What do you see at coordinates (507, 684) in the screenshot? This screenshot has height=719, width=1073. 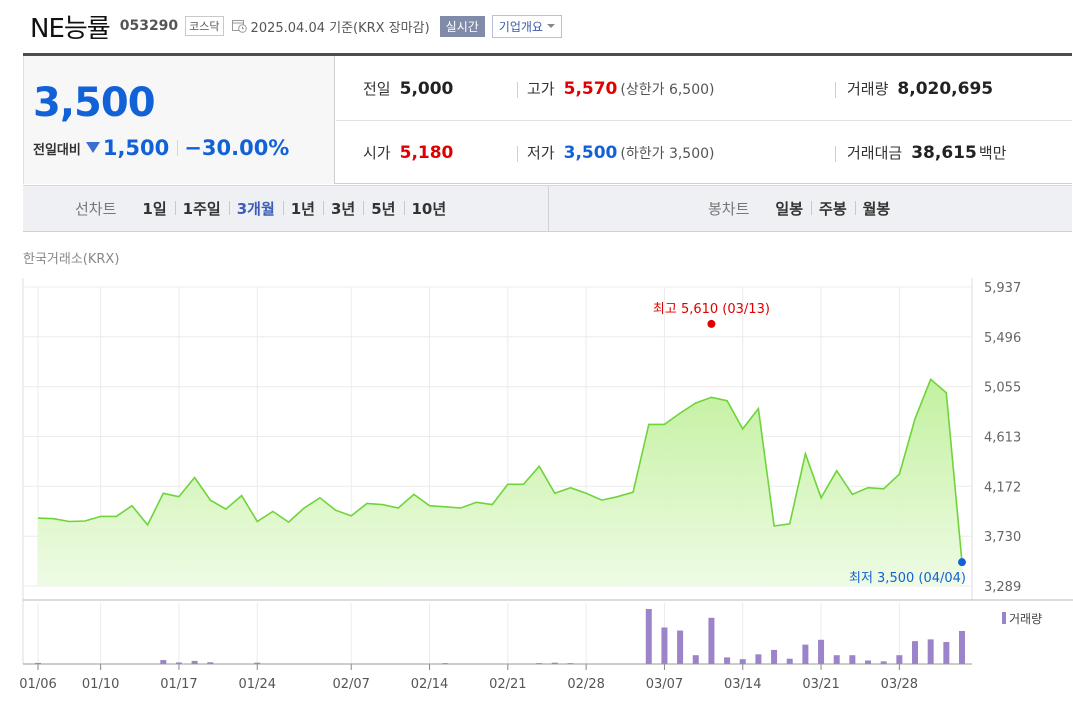 I see `x-tick-label: 02/21` at bounding box center [507, 684].